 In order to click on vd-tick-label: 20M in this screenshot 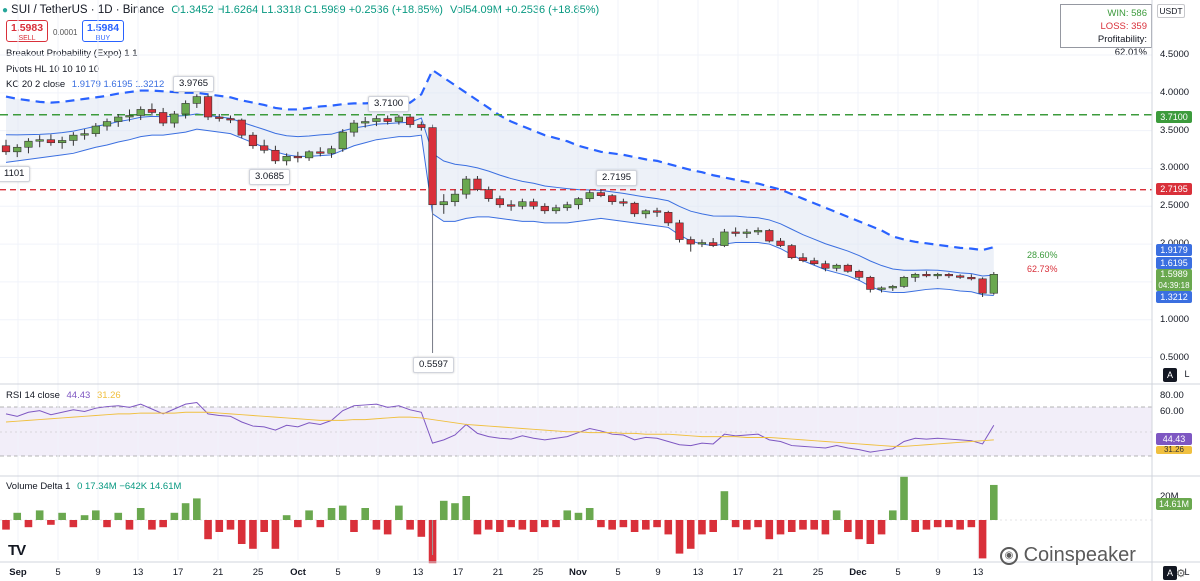, I will do `click(1169, 496)`.